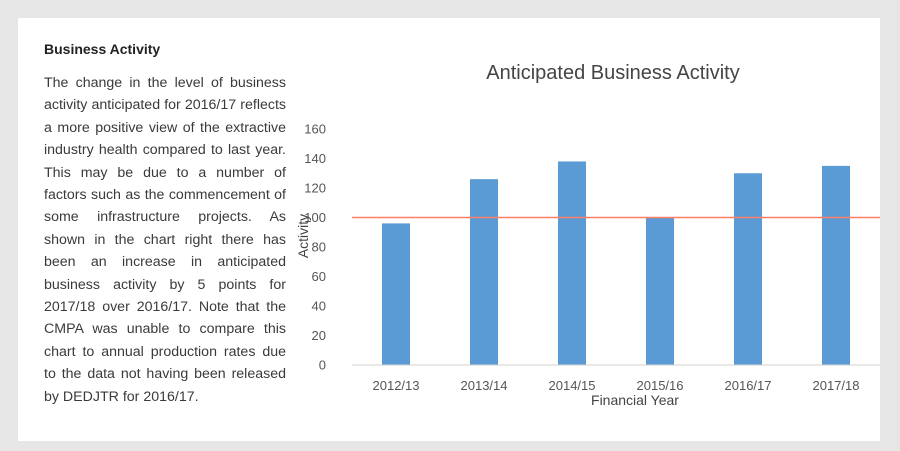 Image resolution: width=900 pixels, height=451 pixels. I want to click on x-tick-label: 2017/18, so click(836, 385).